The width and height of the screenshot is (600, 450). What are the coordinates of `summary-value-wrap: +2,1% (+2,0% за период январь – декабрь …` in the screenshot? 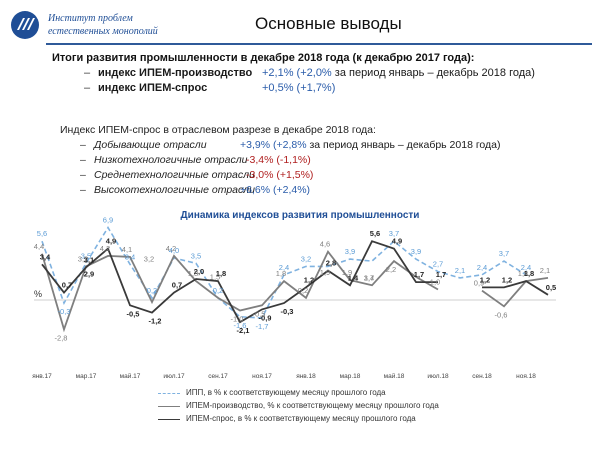 It's located at (398, 73).